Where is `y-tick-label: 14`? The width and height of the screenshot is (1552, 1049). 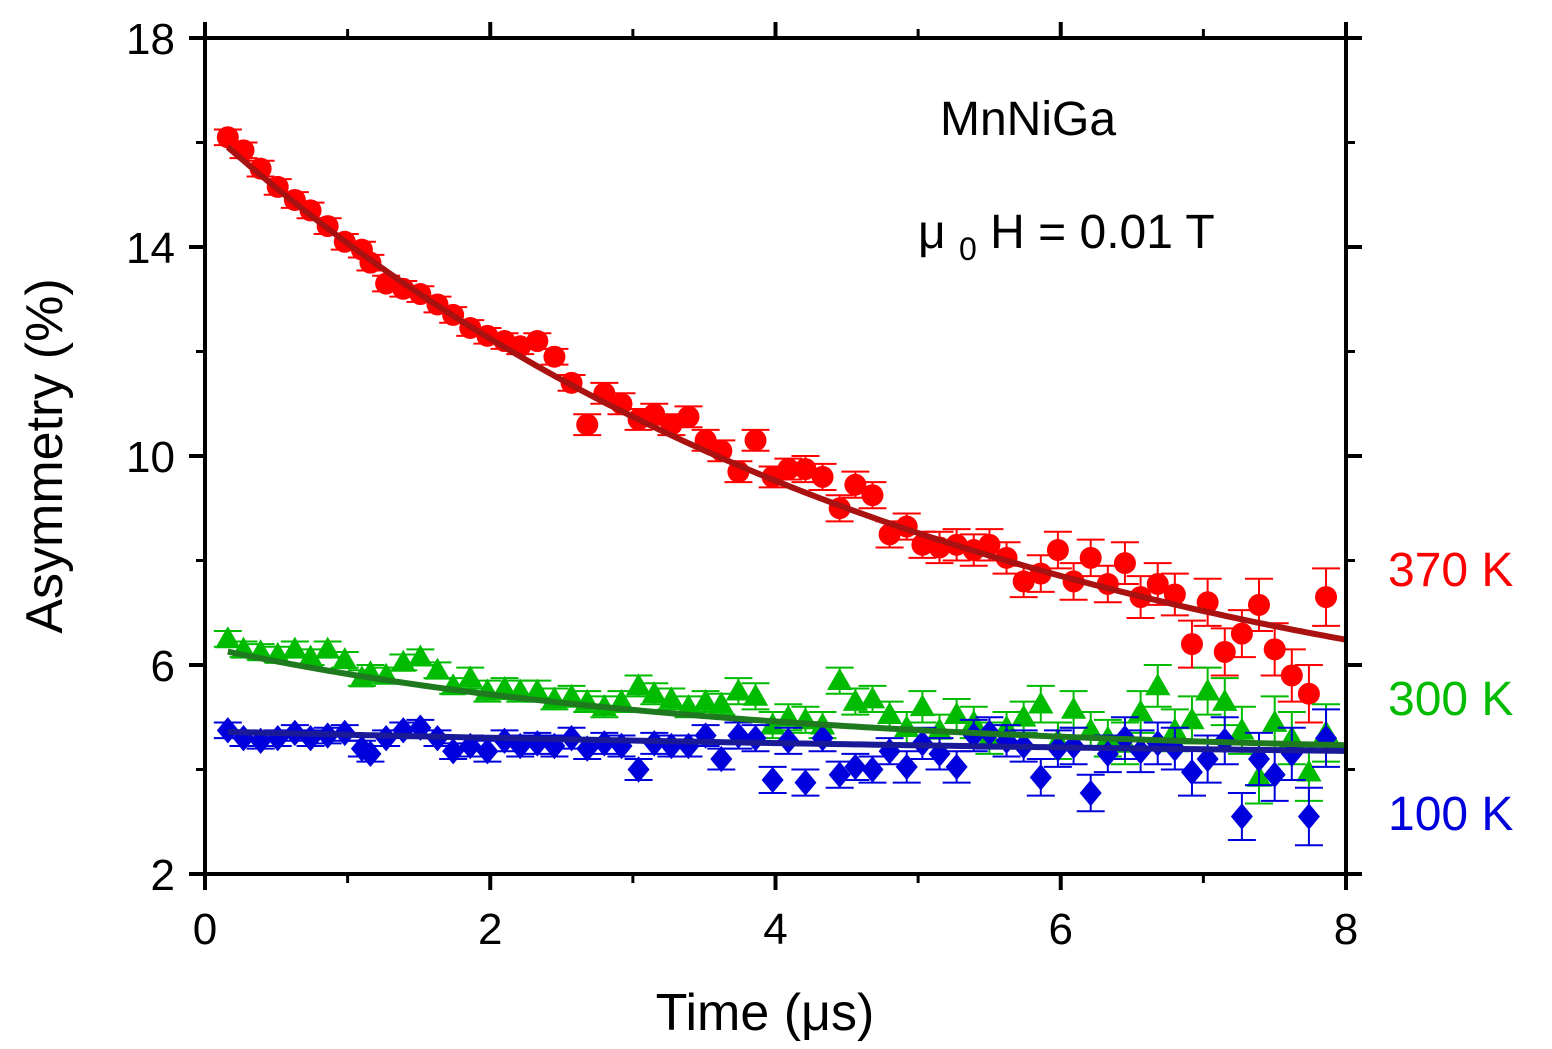 y-tick-label: 14 is located at coordinates (150, 248).